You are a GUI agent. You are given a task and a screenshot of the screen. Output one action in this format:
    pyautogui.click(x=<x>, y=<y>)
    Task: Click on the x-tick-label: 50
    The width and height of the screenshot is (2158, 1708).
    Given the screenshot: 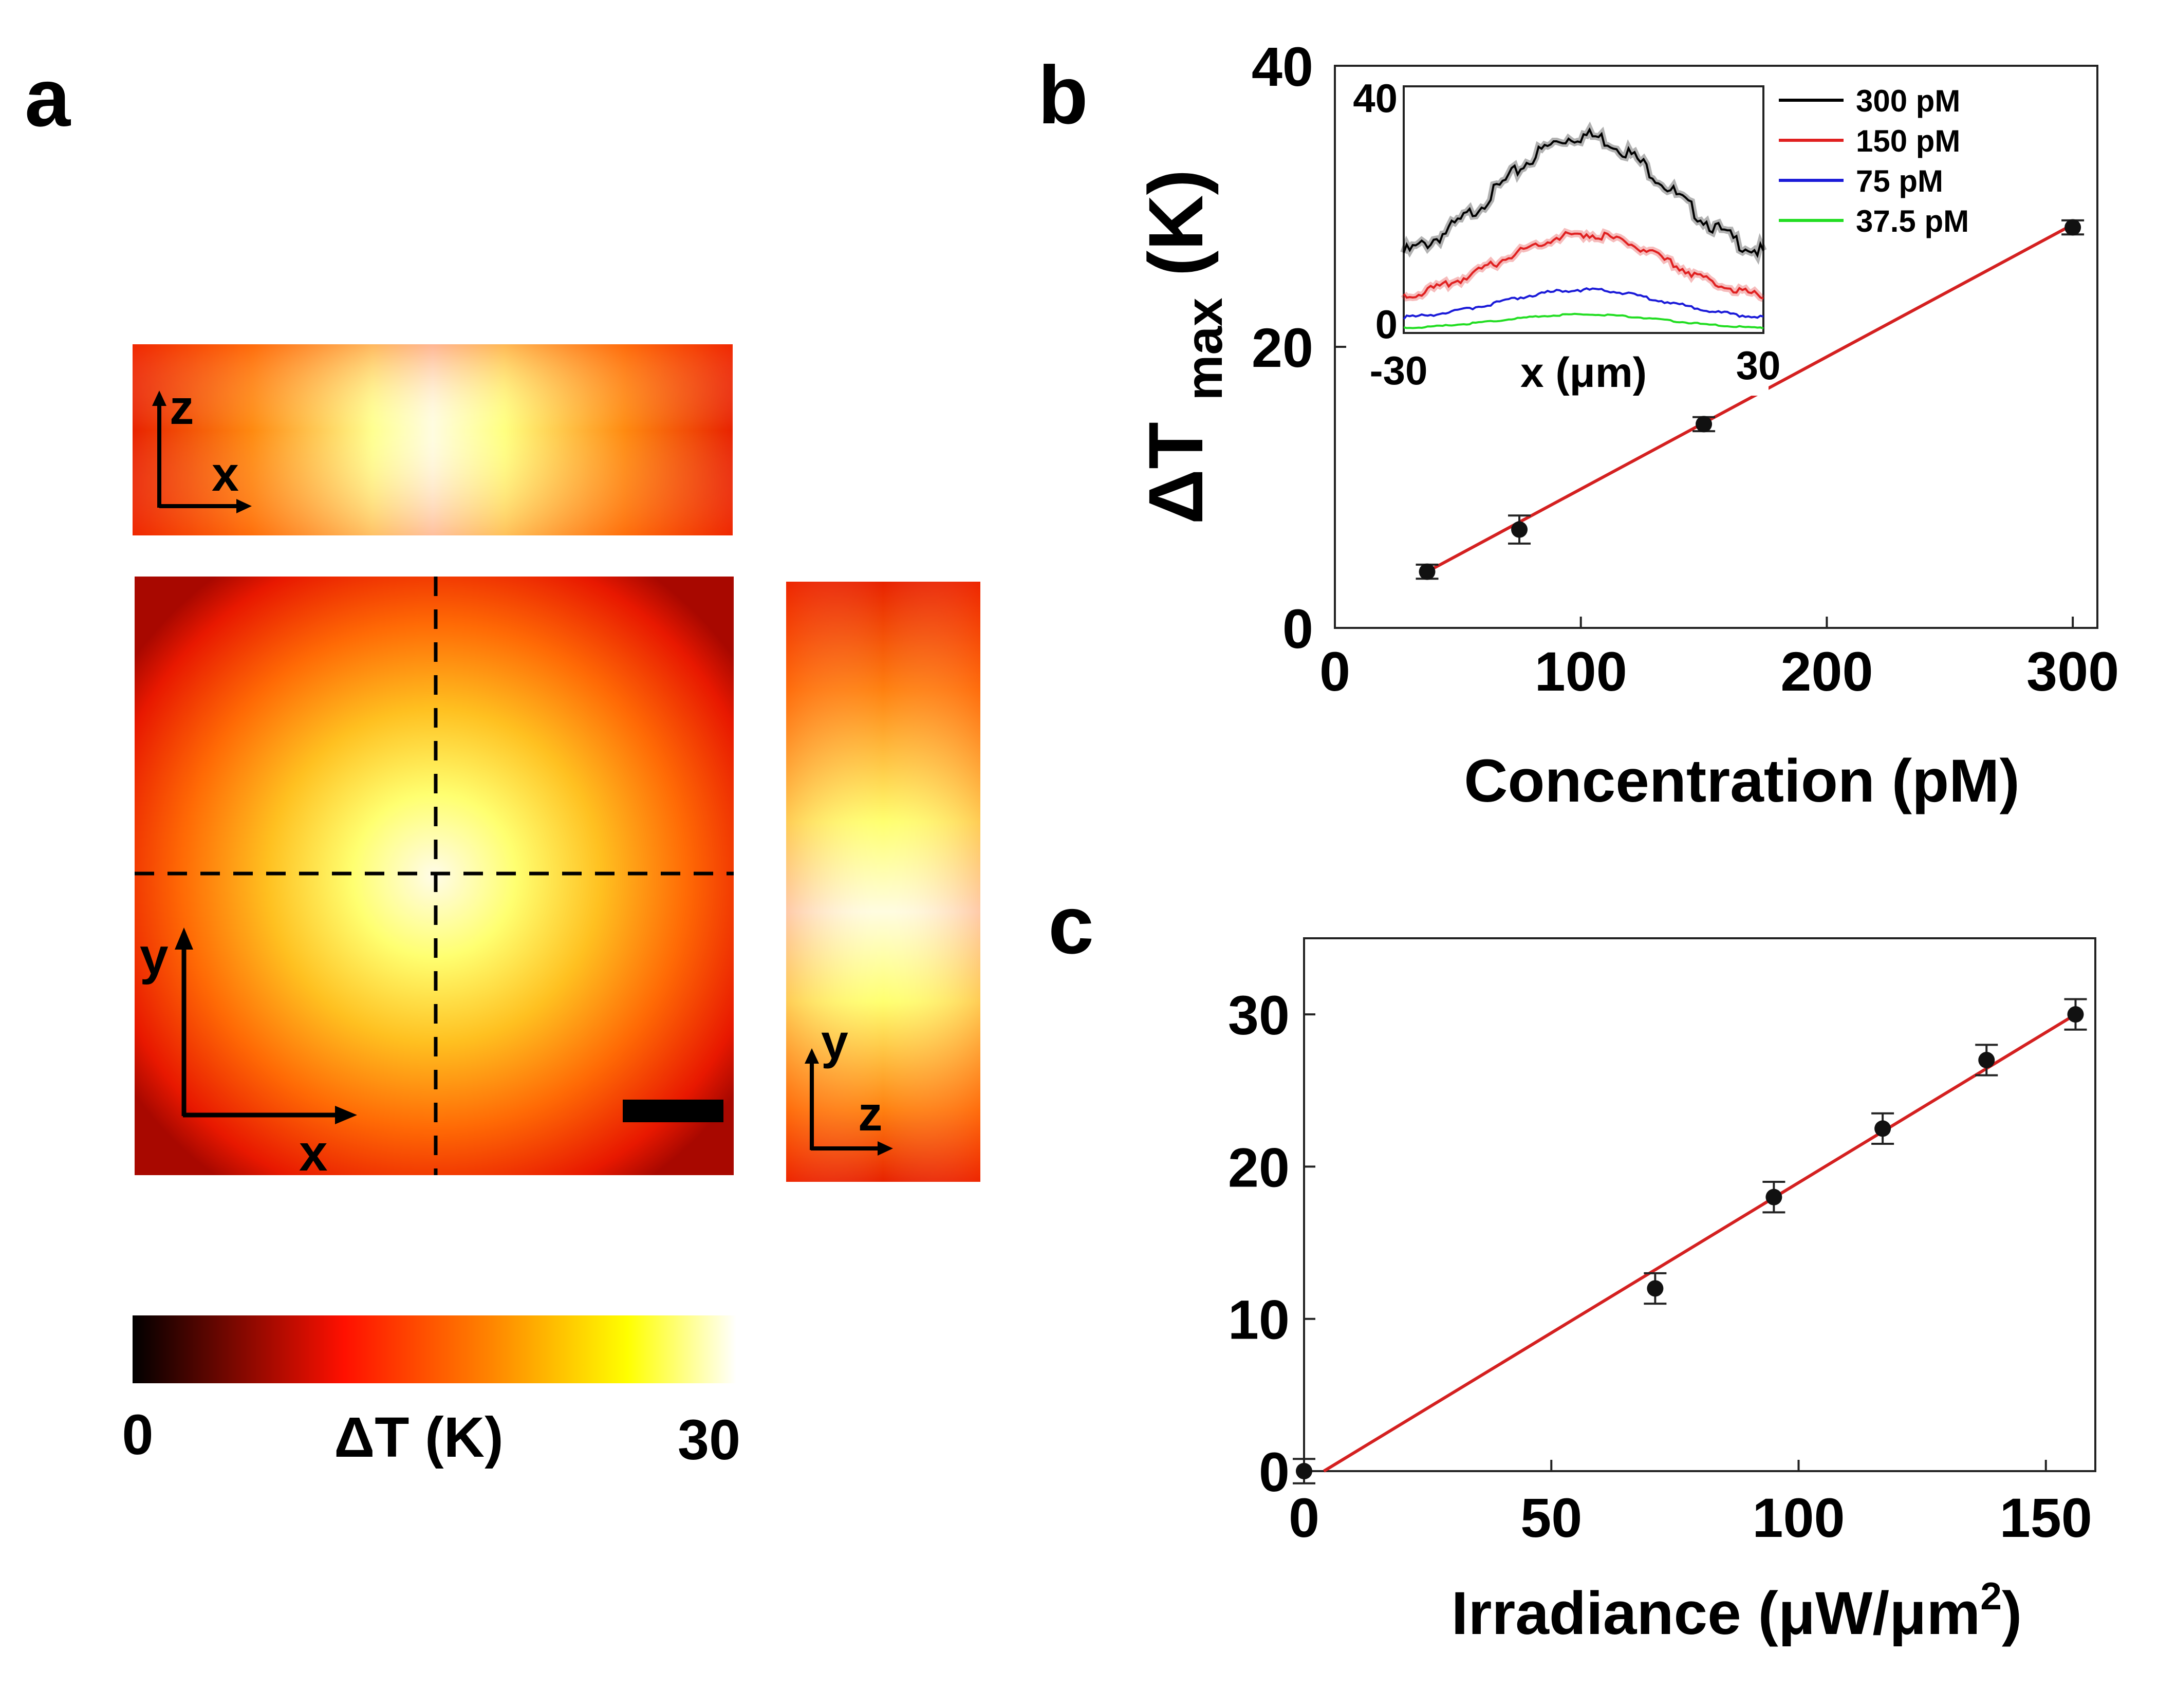 What is the action you would take?
    pyautogui.click(x=1551, y=1518)
    